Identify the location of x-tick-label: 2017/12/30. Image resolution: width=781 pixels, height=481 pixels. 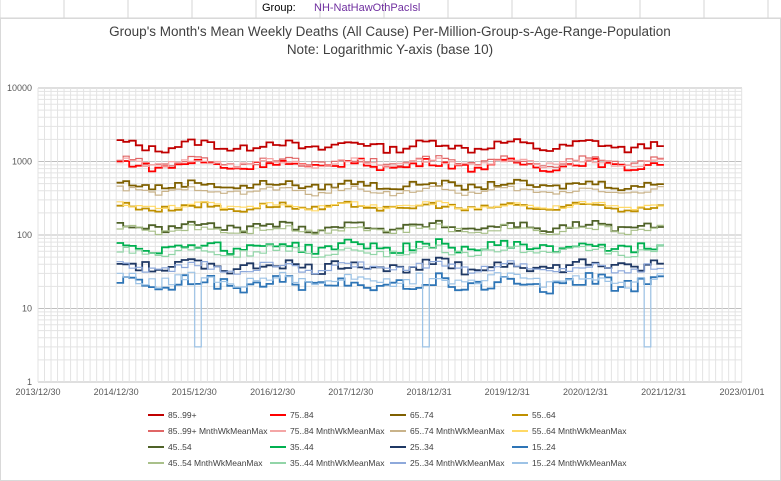
(350, 392).